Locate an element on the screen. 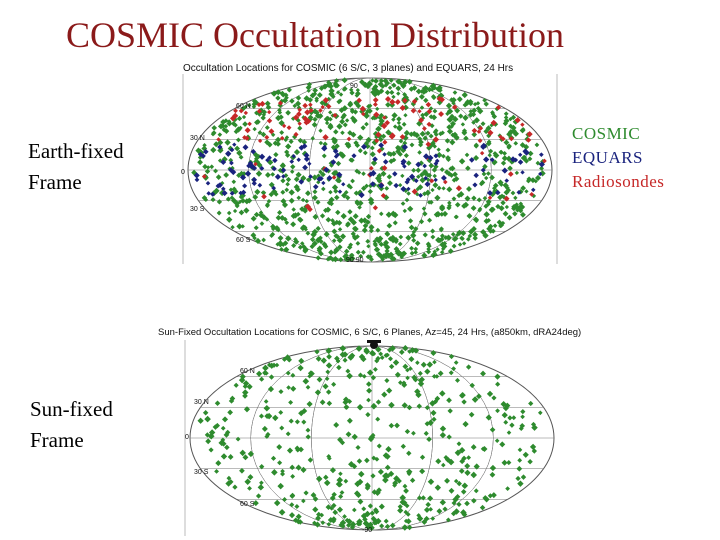 The width and height of the screenshot is (720, 540). legend-item-radiosondes: Radiosondes is located at coordinates (618, 181).